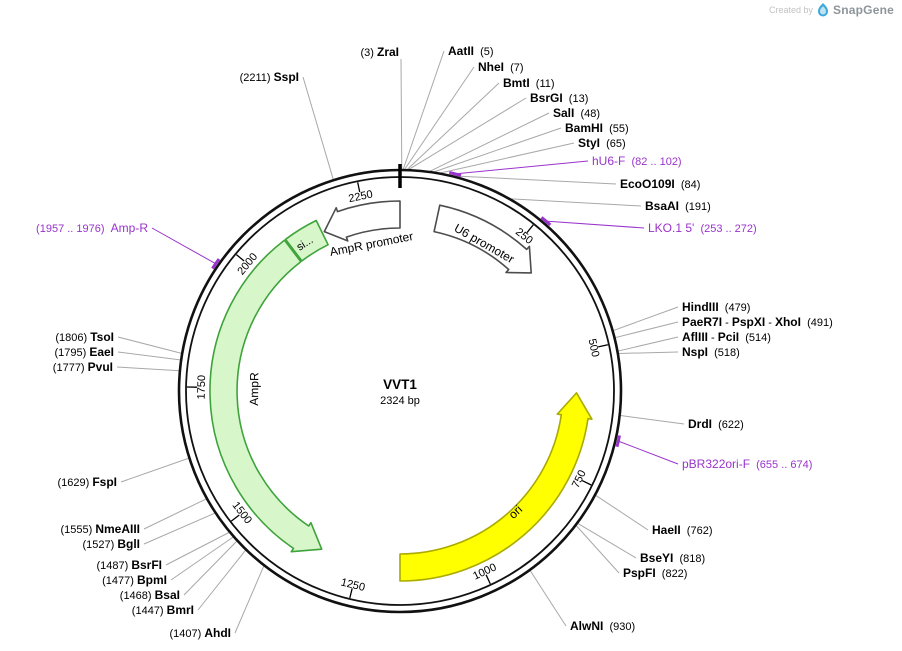  What do you see at coordinates (471, 51) in the screenshot?
I see `enzyme-label: AatII (5)` at bounding box center [471, 51].